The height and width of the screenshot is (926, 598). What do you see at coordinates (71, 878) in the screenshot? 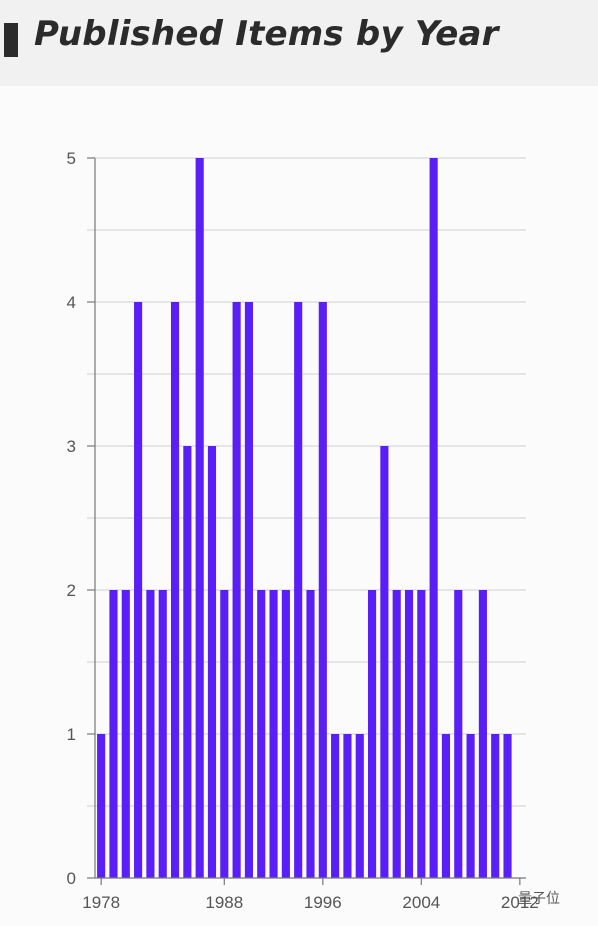
I see `y-tick-label: 0` at bounding box center [71, 878].